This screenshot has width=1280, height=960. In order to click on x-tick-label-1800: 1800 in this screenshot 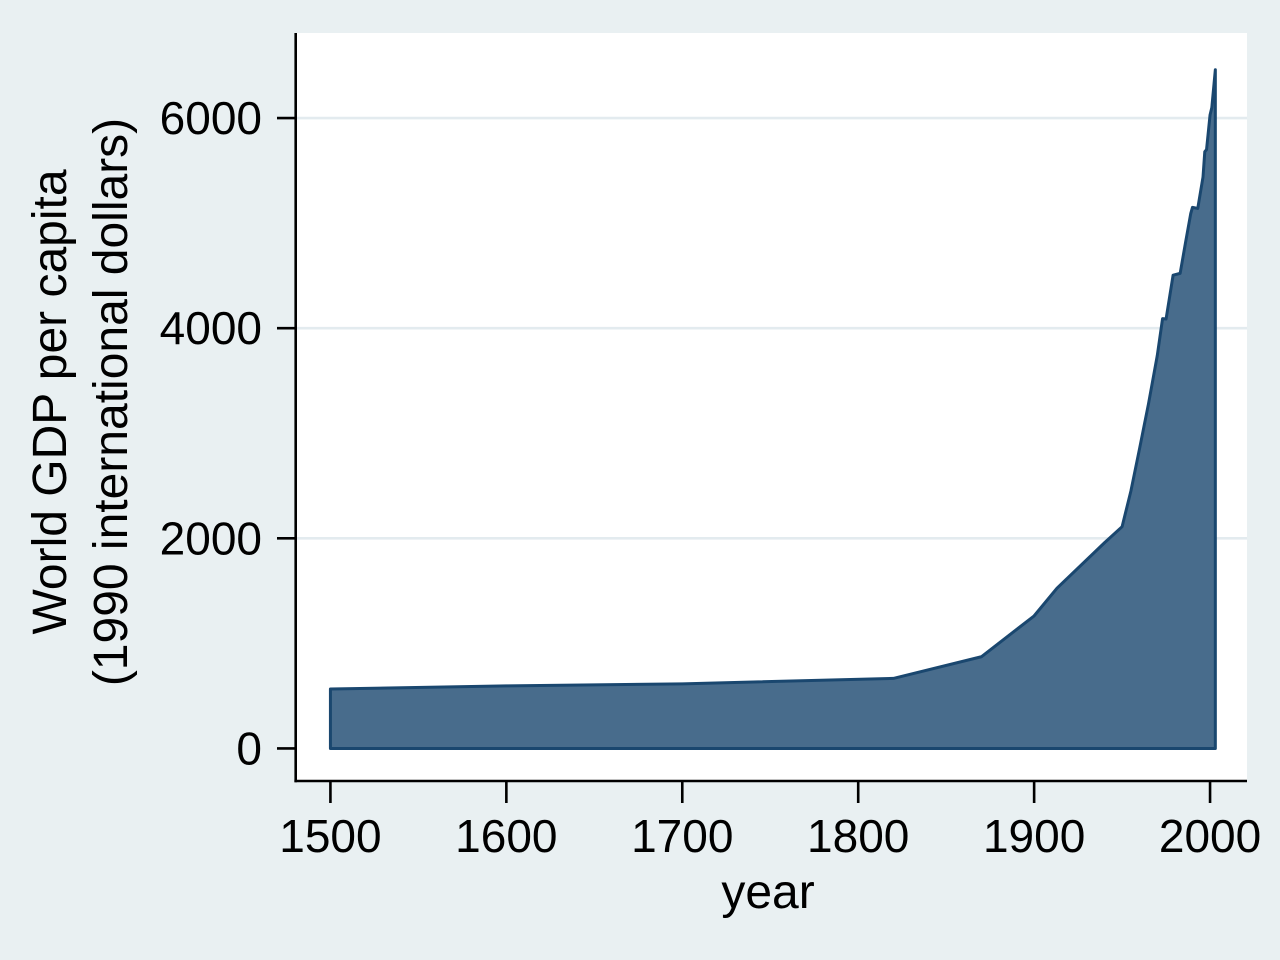, I will do `click(858, 836)`.